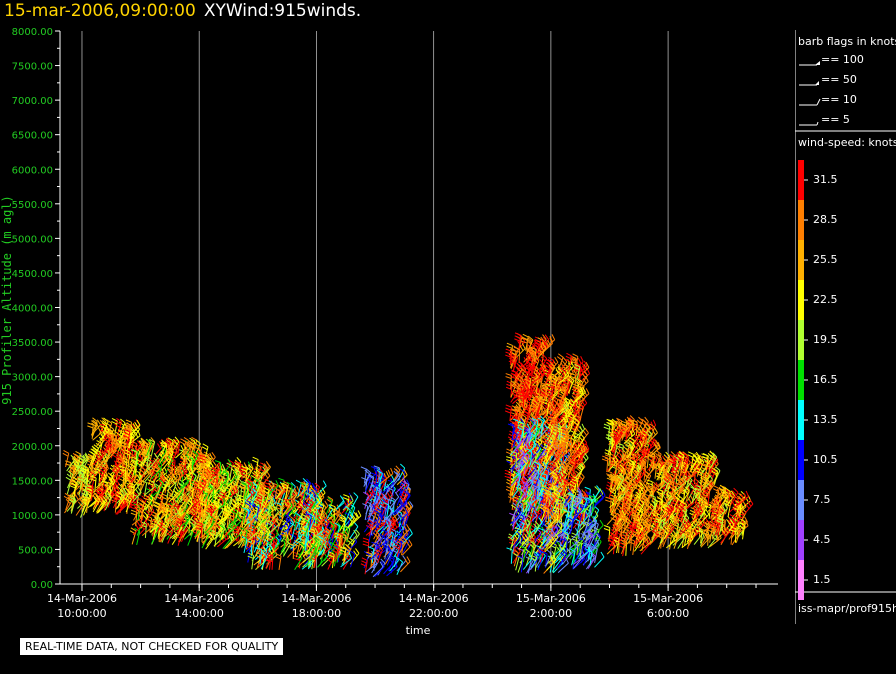 This screenshot has width=896, height=674. I want to click on chart-title: 15-mar-2006,09:00:00 XYWind:915winds., so click(182, 11).